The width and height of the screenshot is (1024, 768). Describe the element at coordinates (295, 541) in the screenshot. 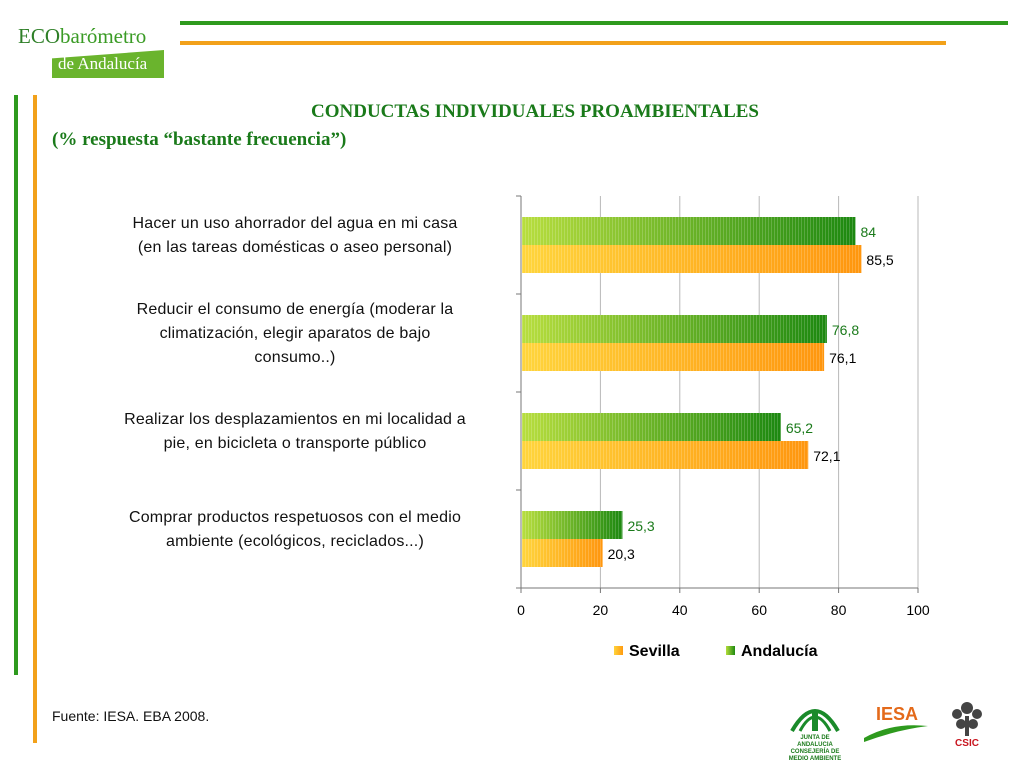

I see `category-label-line: ambiente (ecológicos, reciclados...)` at that location.